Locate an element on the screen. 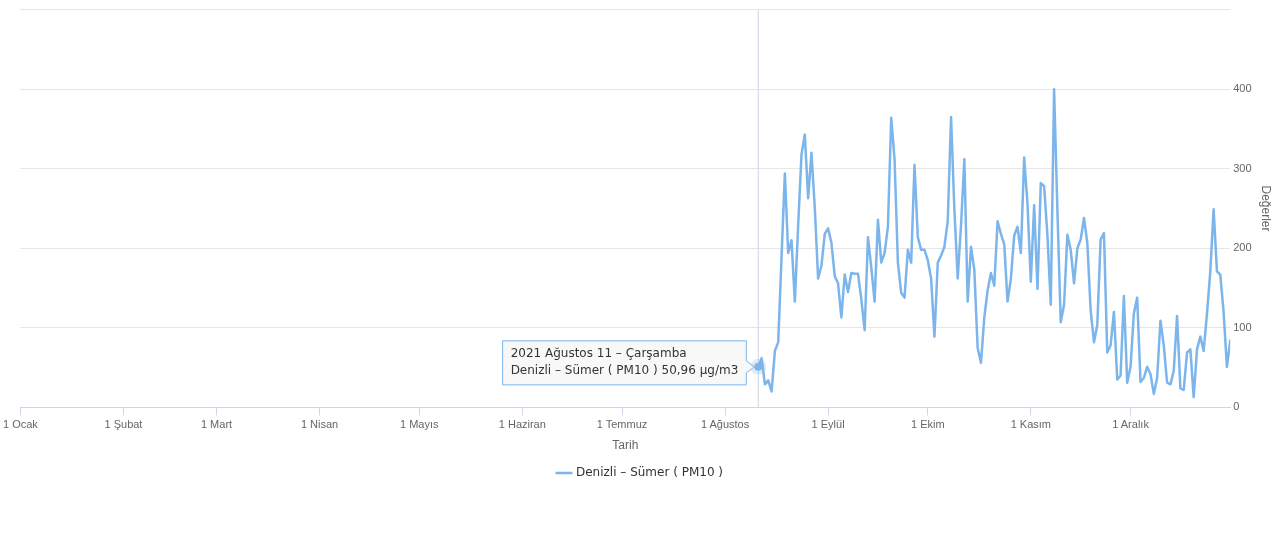 The height and width of the screenshot is (549, 1285). y-tick-label: 300 is located at coordinates (1242, 167).